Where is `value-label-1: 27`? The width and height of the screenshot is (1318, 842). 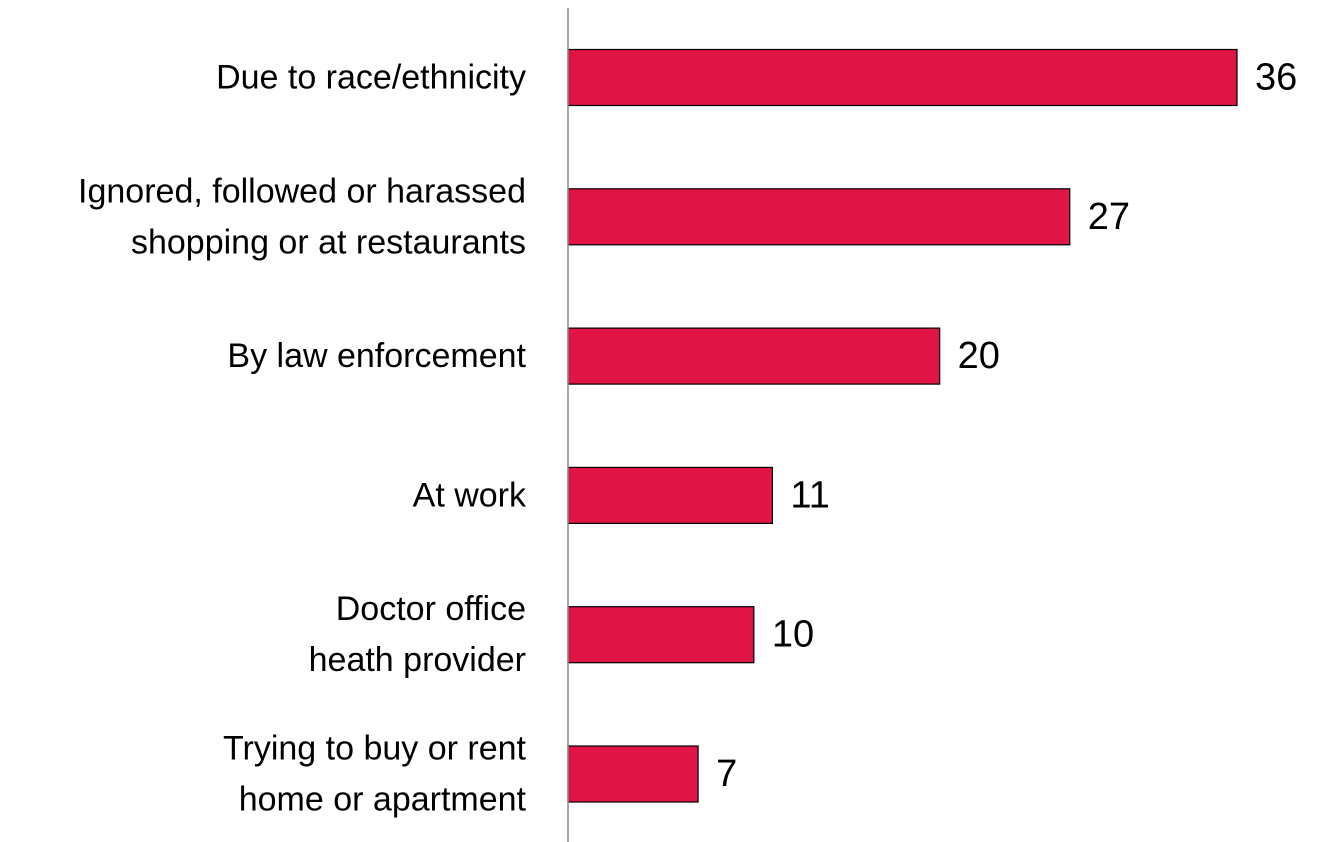 value-label-1: 27 is located at coordinates (1109, 217).